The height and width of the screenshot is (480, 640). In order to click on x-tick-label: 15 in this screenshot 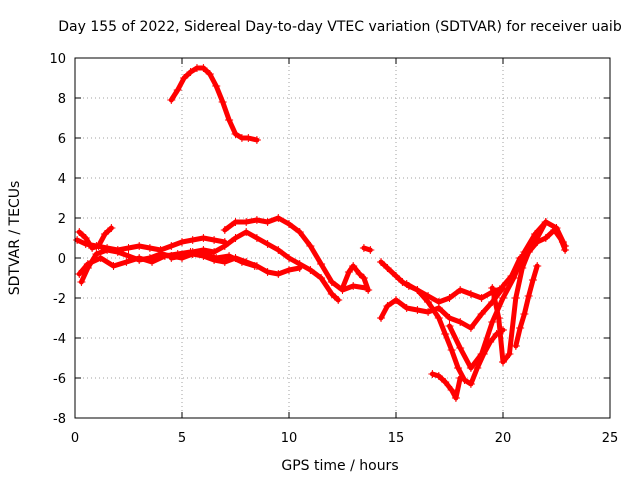, I will do `click(396, 438)`.